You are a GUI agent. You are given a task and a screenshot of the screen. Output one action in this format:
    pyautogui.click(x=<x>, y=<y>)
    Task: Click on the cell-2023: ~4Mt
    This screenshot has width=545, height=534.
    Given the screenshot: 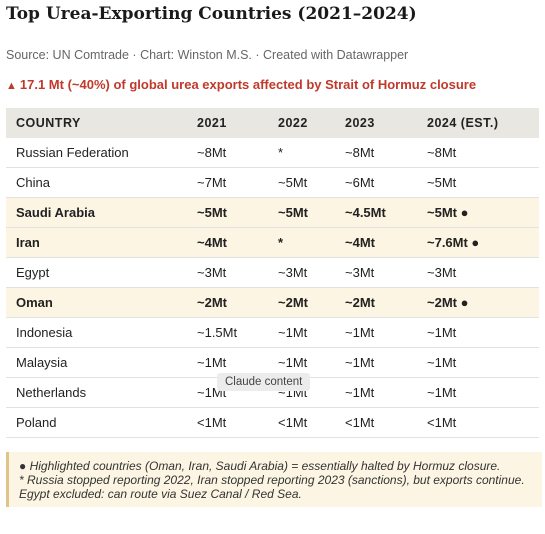 What is the action you would take?
    pyautogui.click(x=386, y=242)
    